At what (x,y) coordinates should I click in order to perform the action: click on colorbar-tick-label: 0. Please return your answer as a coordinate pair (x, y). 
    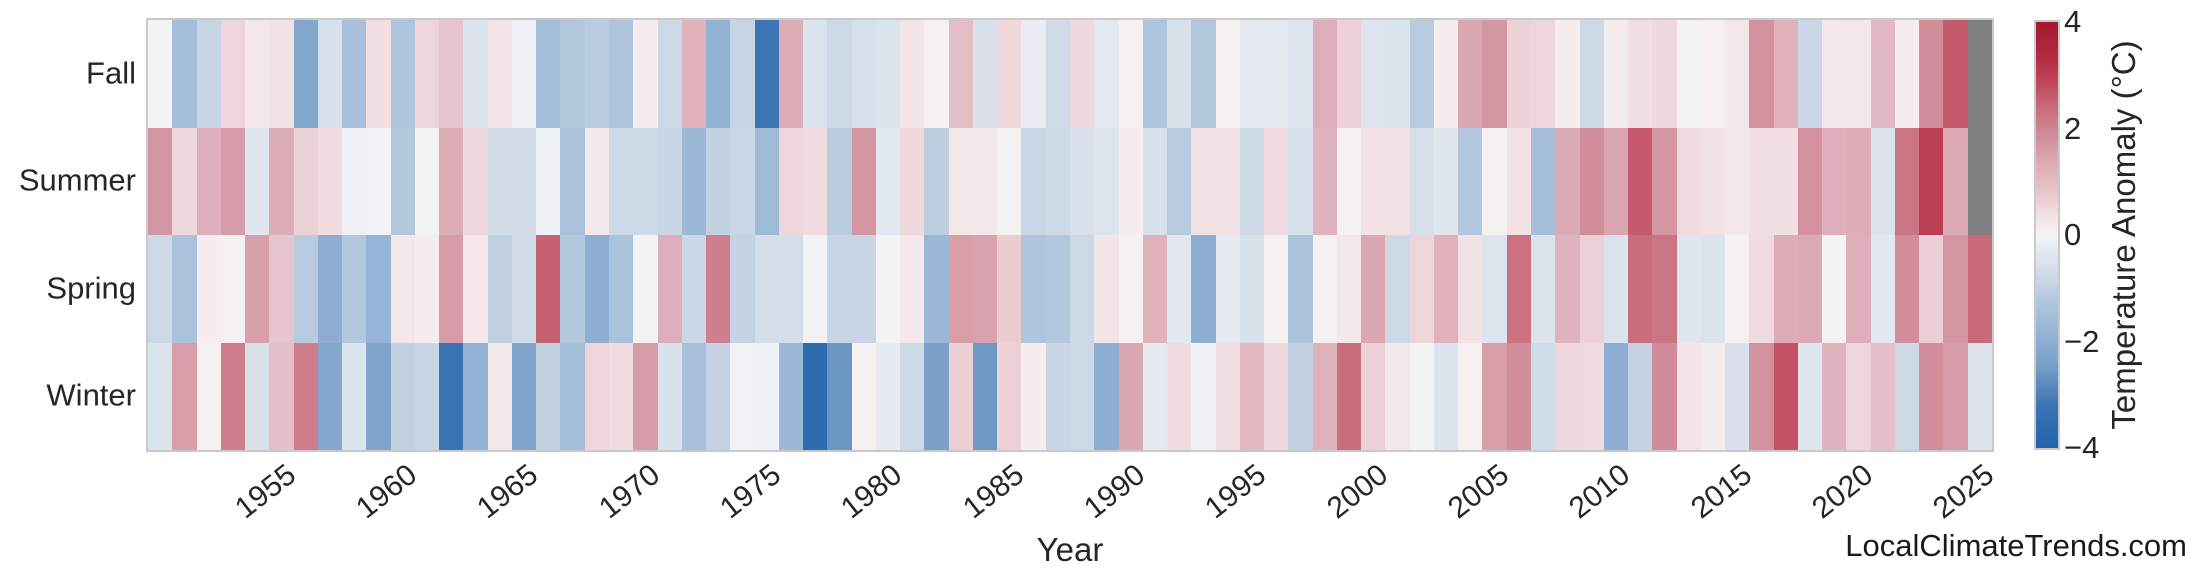
    Looking at the image, I should click on (2073, 234).